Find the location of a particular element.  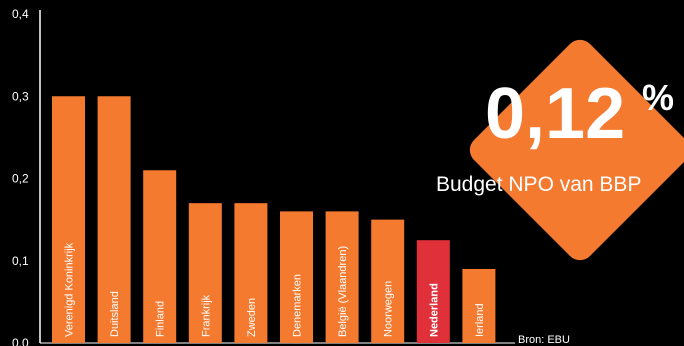

y-tick-label: 0,2 is located at coordinates (20, 179).